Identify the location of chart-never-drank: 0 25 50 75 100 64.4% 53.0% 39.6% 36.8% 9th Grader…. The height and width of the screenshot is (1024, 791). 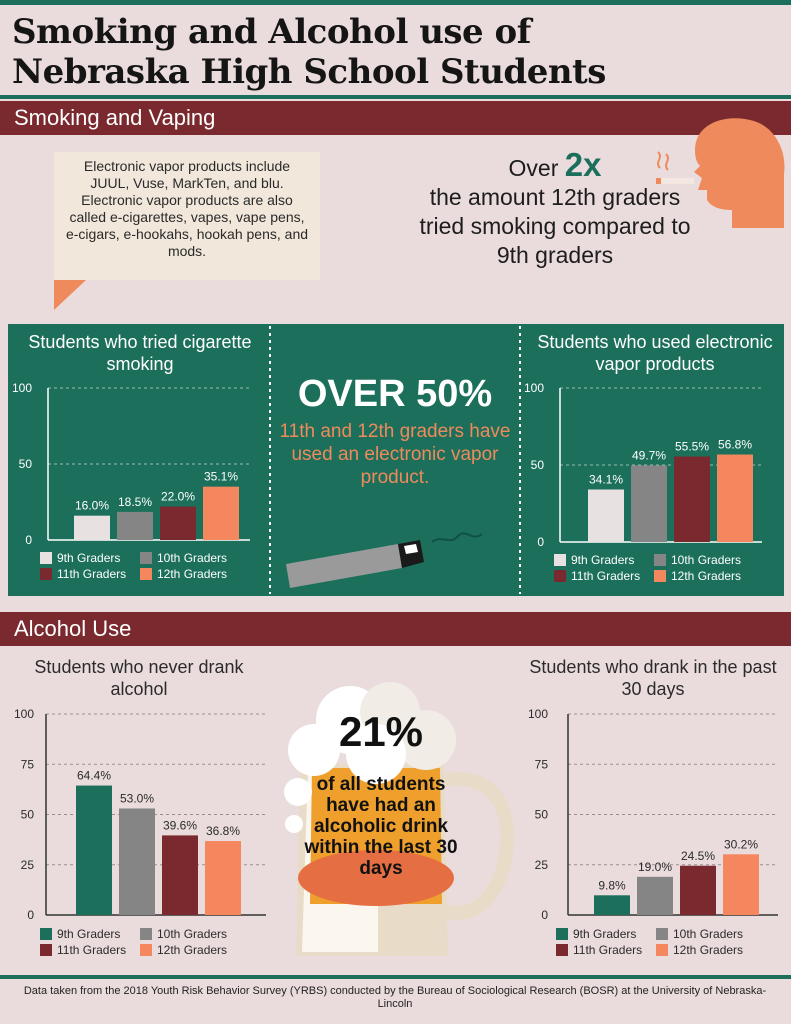
(140, 832).